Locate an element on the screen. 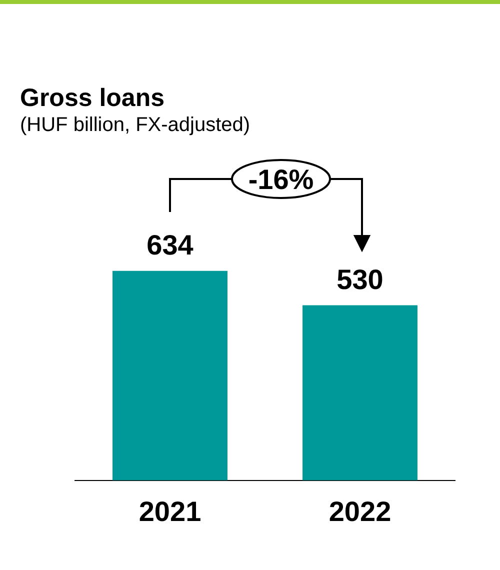 Image resolution: width=500 pixels, height=570 pixels. text: -16% is located at coordinates (281, 180).